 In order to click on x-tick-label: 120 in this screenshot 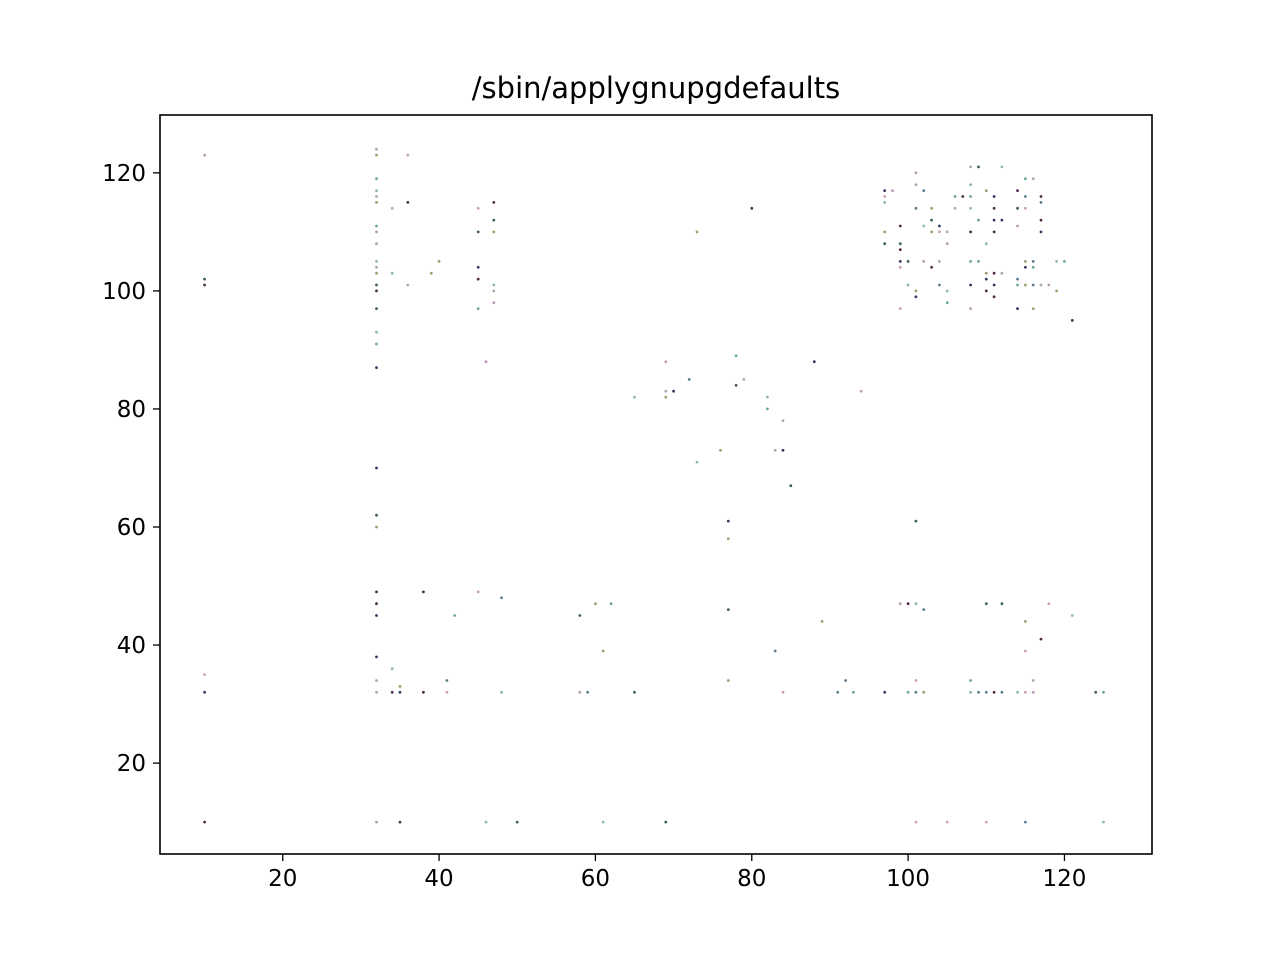, I will do `click(1064, 879)`.